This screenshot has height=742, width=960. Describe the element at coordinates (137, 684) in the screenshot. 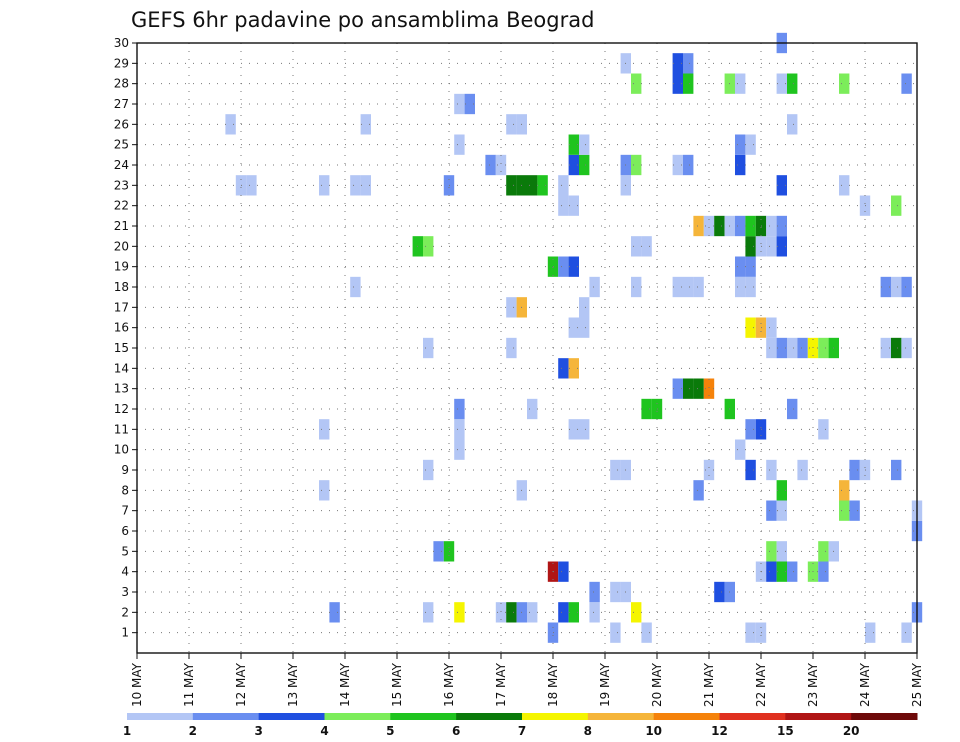

I see `x-tick-label: 10 MAY` at that location.